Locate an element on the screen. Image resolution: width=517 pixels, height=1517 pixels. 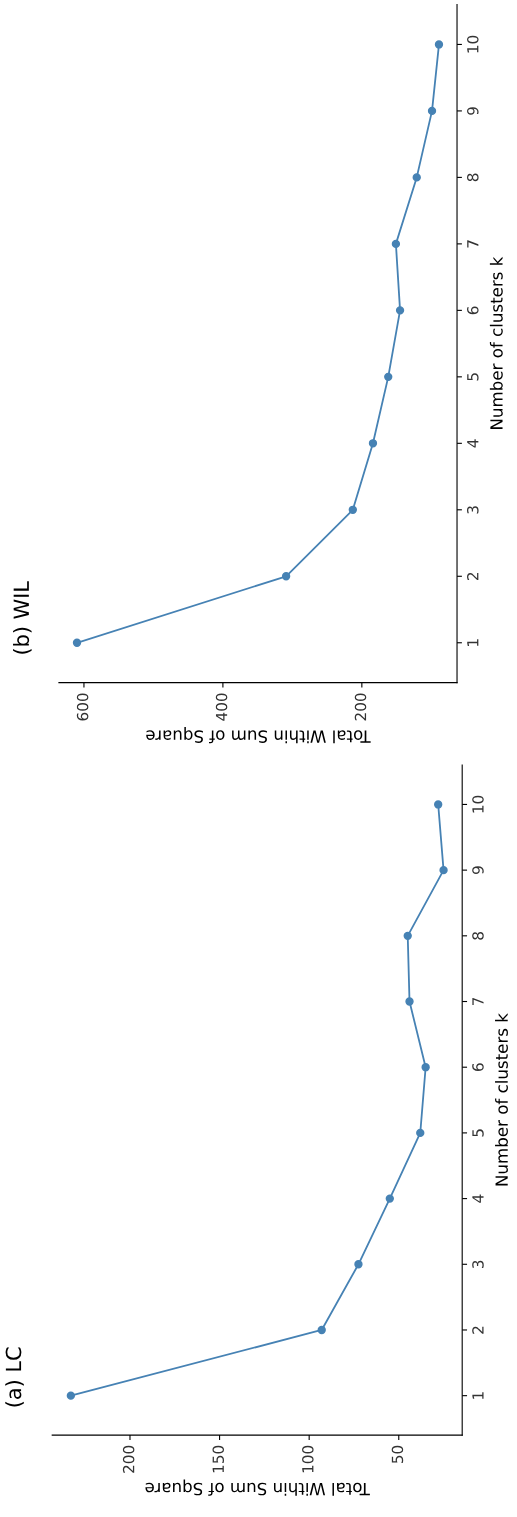
x-tick-label: 400 is located at coordinates (221, 707).